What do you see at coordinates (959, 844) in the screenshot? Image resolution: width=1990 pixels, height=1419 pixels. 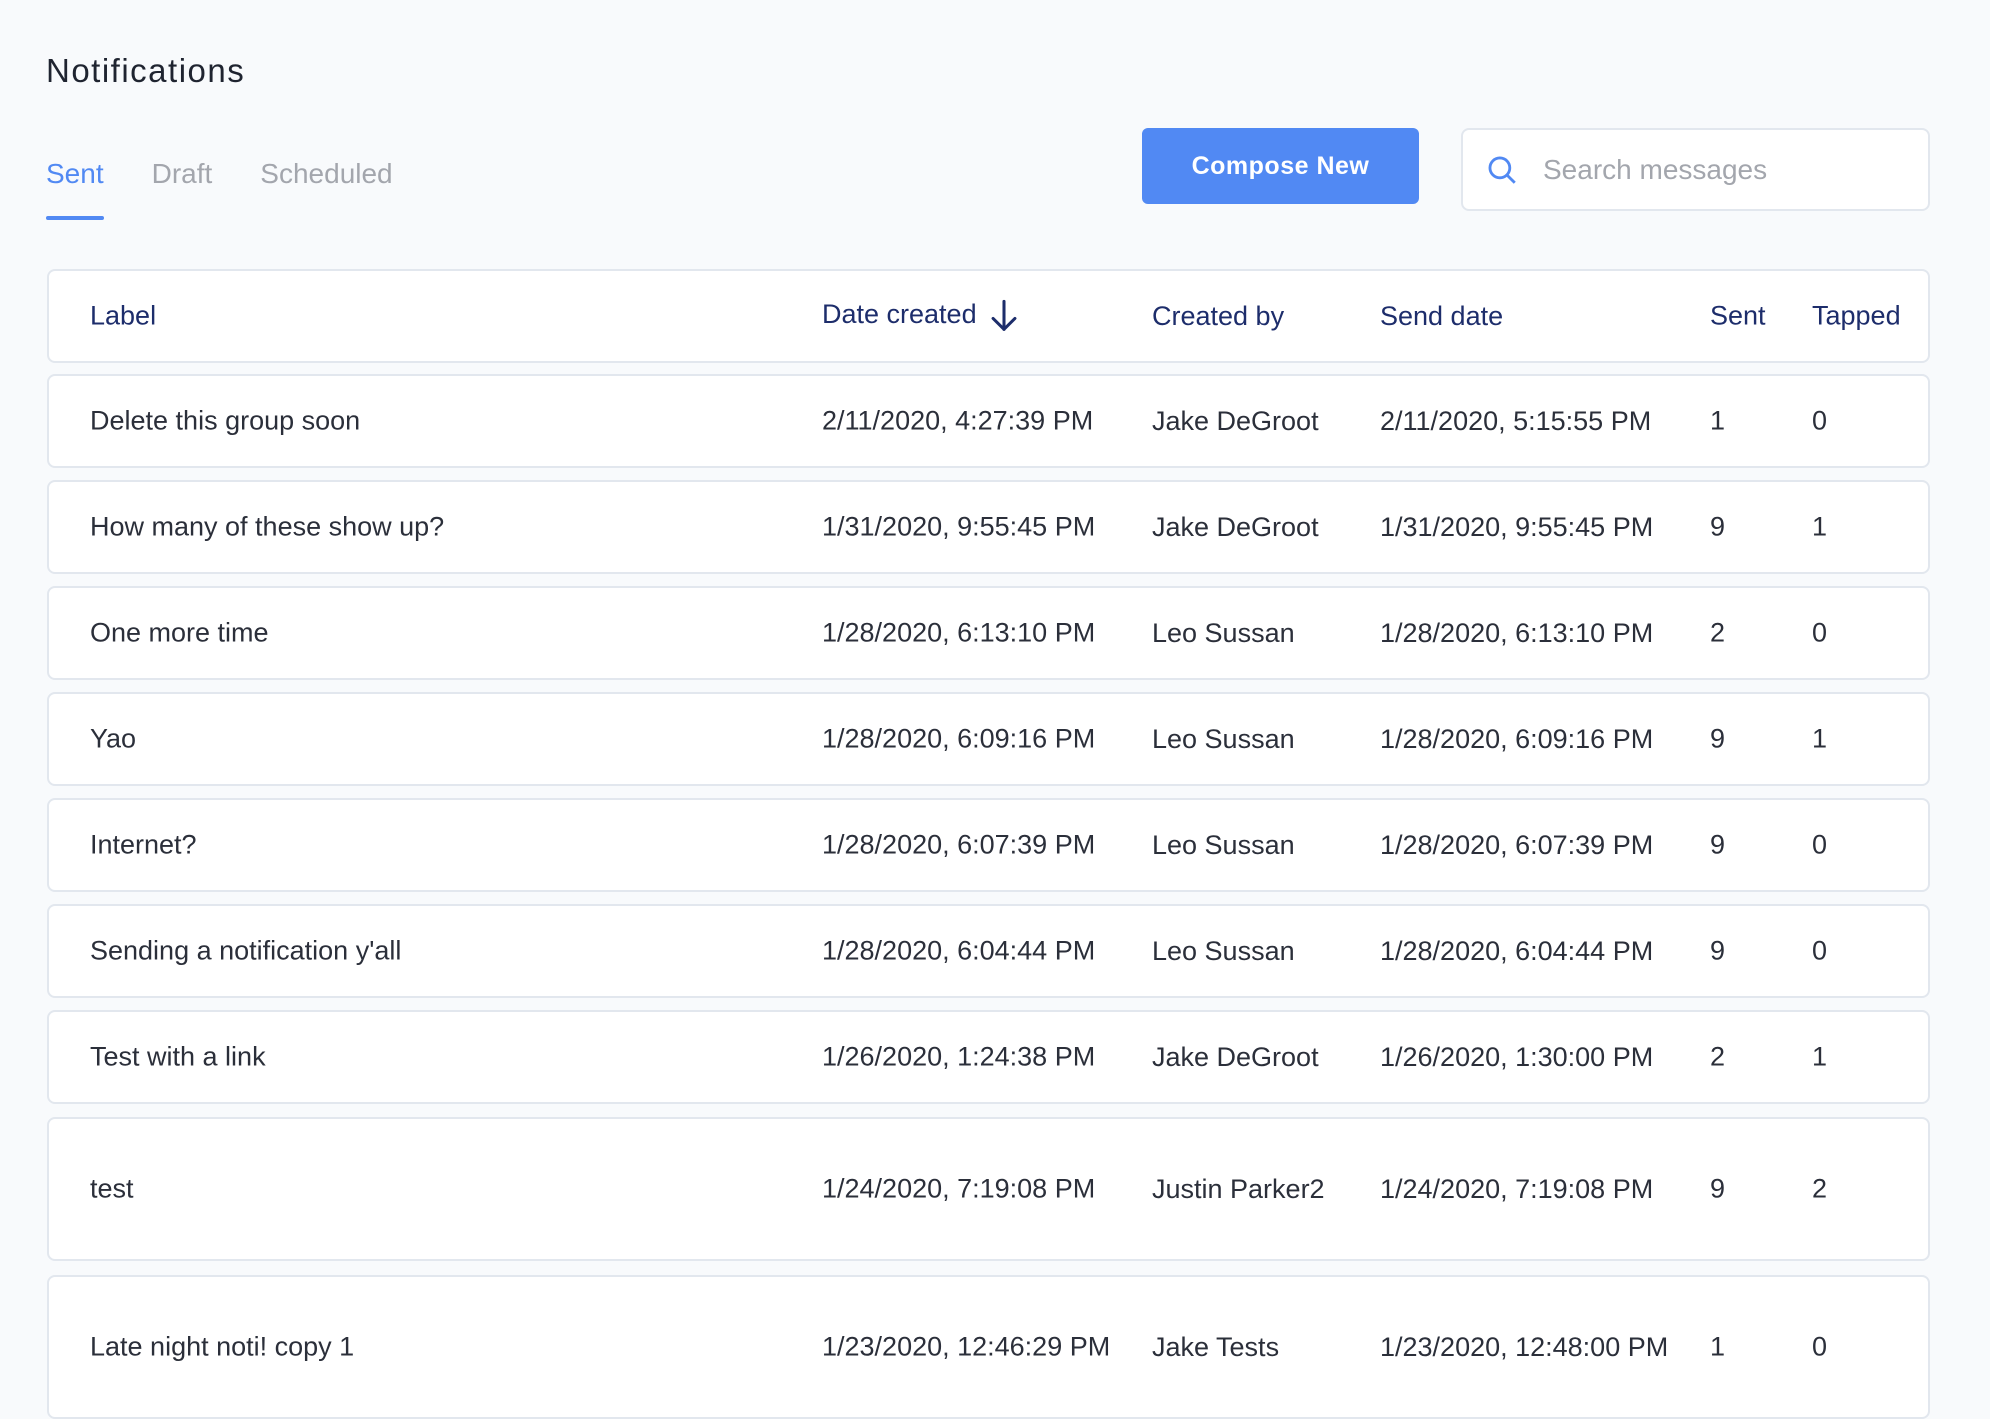 I see `cell-date-created: 1/28/2020, 6:07:39 PM` at bounding box center [959, 844].